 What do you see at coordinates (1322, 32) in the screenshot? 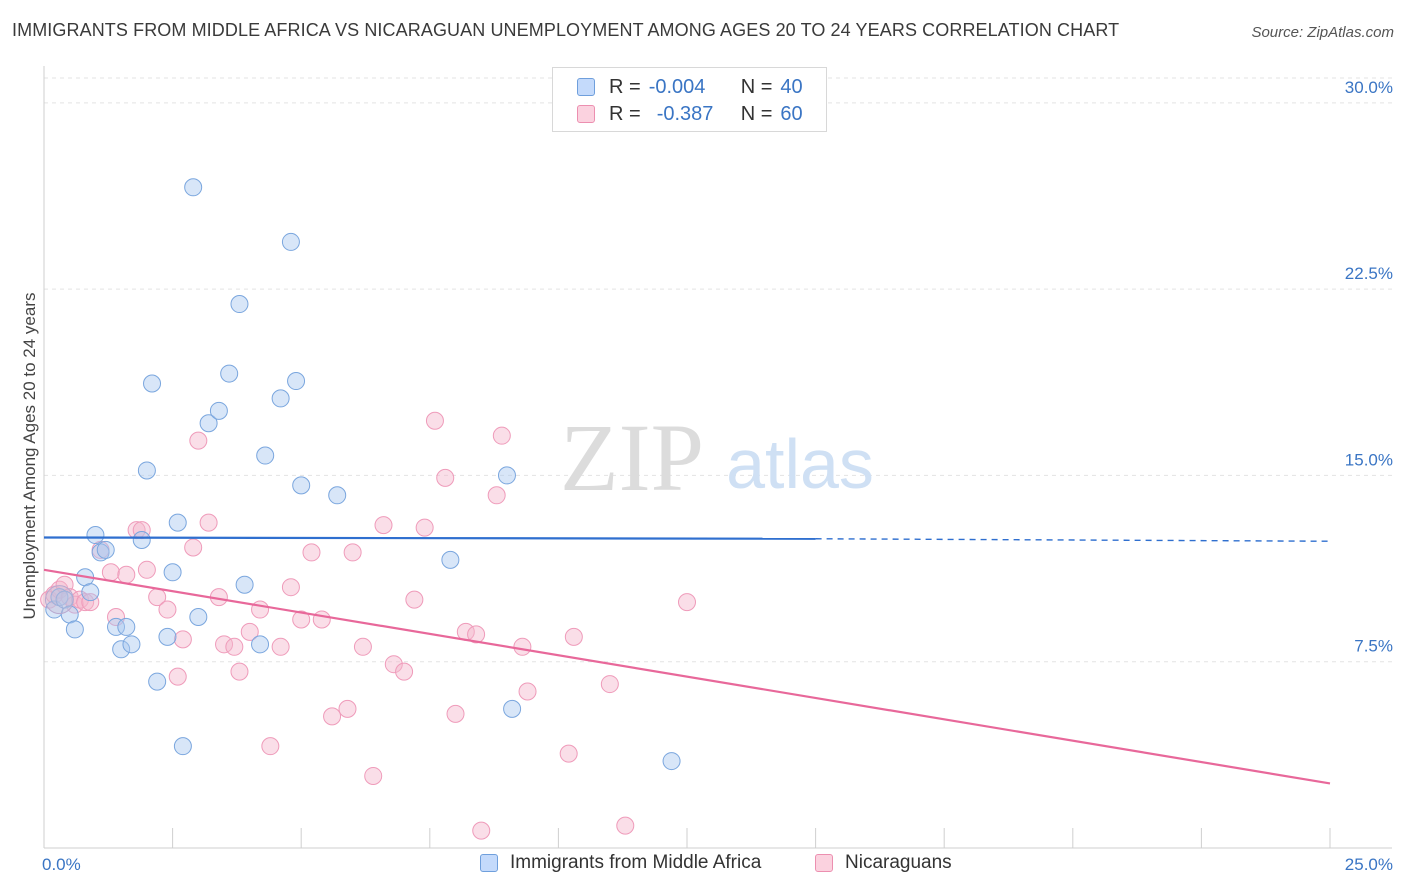
I see `source-credit: Source: ZipAtlas.com` at bounding box center [1322, 32].